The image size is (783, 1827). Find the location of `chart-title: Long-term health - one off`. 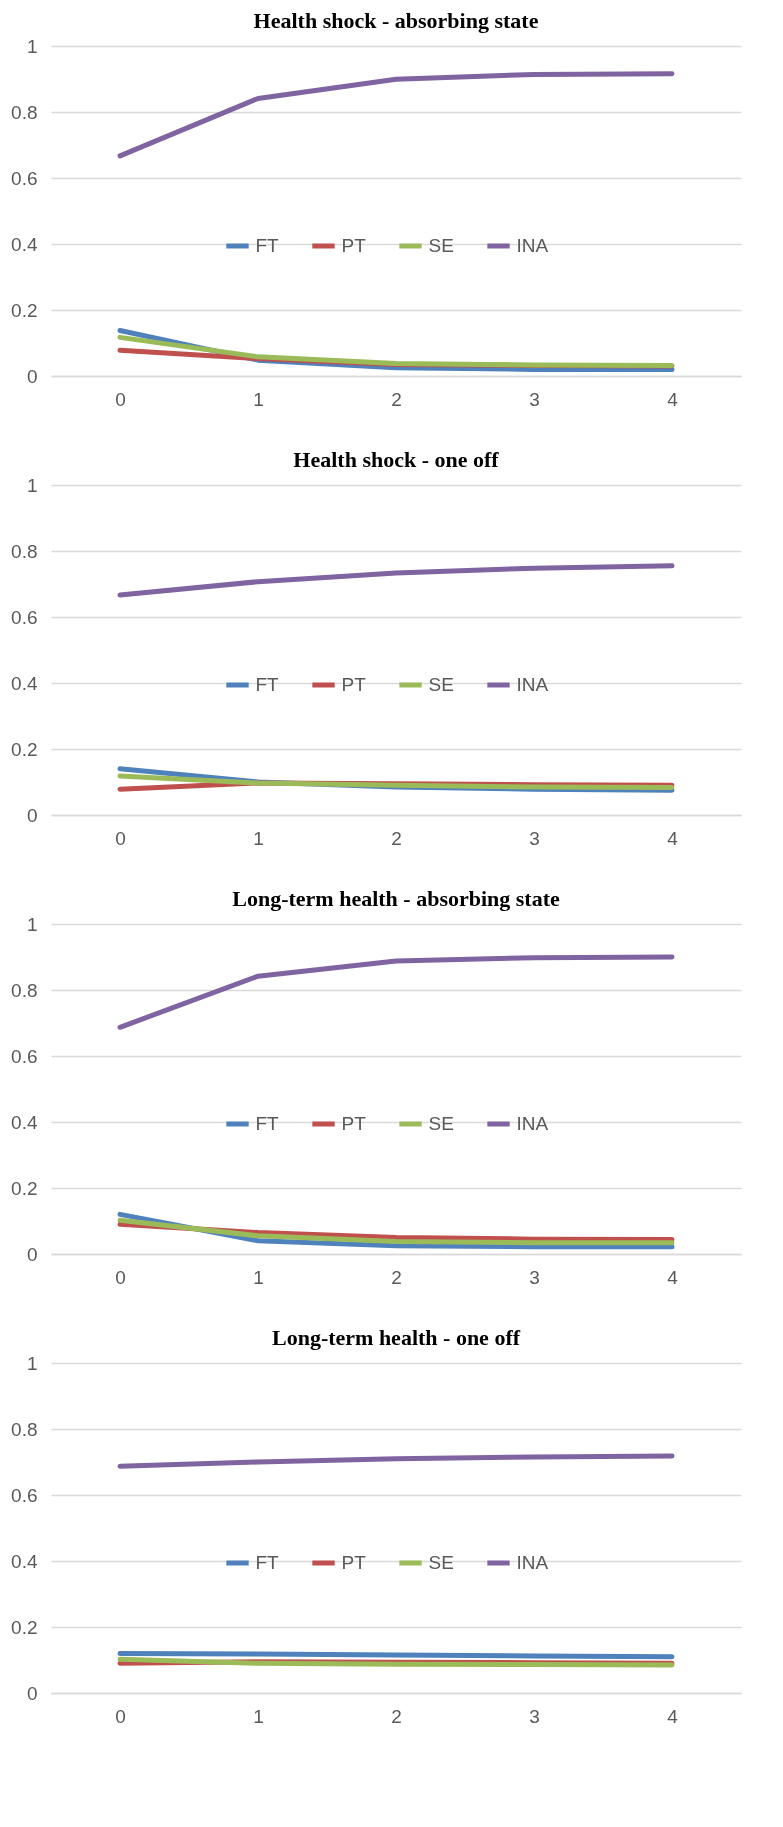

chart-title: Long-term health - one off is located at coordinates (396, 1337).